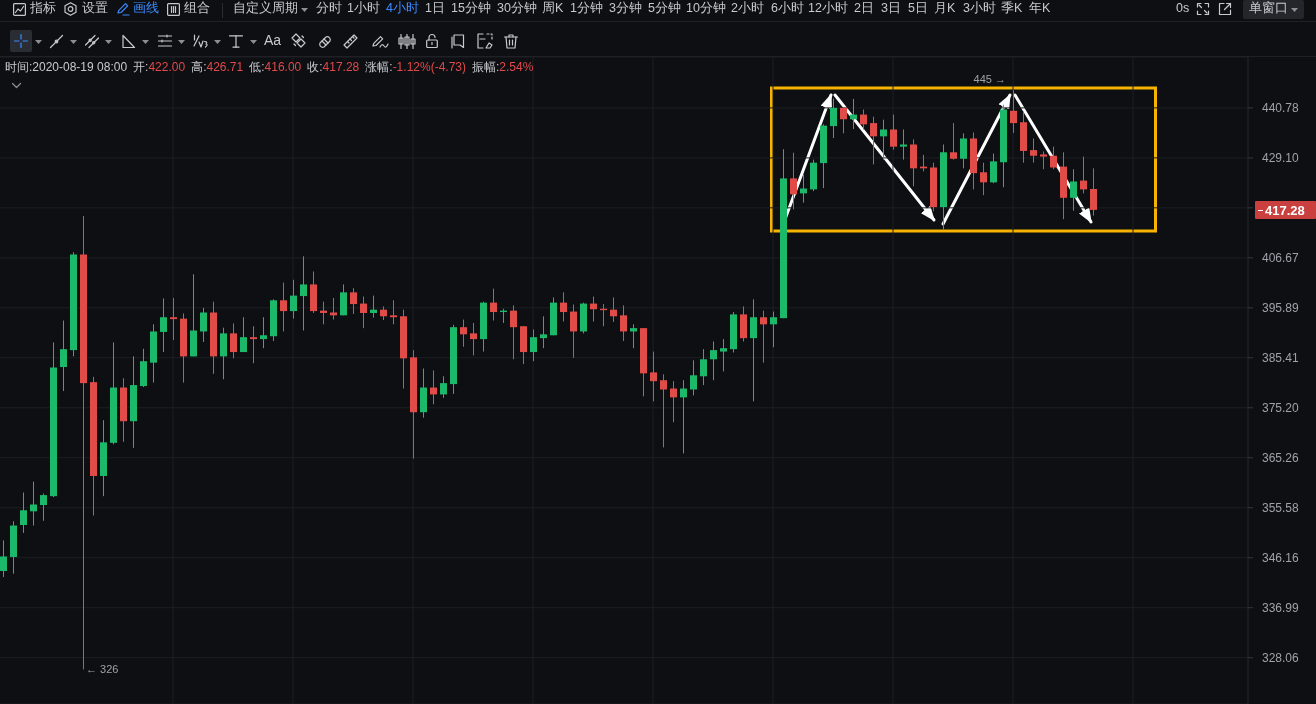 The width and height of the screenshot is (1316, 704). Describe the element at coordinates (146, 8) in the screenshot. I see `text: 画线` at that location.